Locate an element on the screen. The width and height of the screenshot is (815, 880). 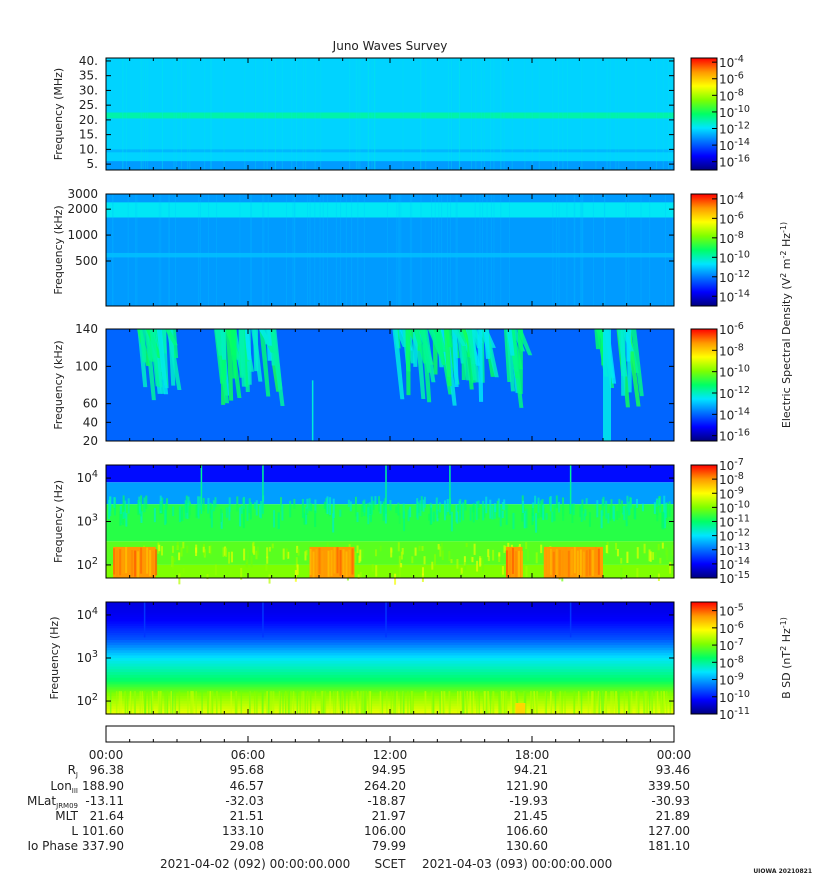
ytick-label: 30. is located at coordinates (88, 90).